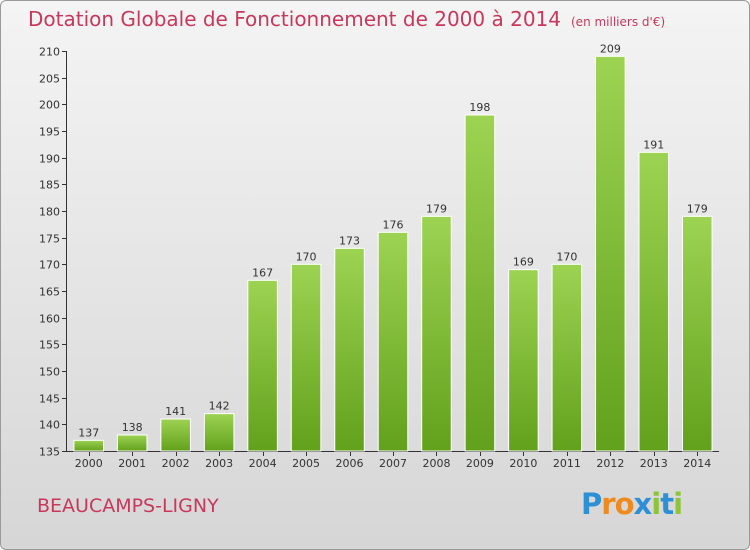  I want to click on logo-letter: P, so click(591, 504).